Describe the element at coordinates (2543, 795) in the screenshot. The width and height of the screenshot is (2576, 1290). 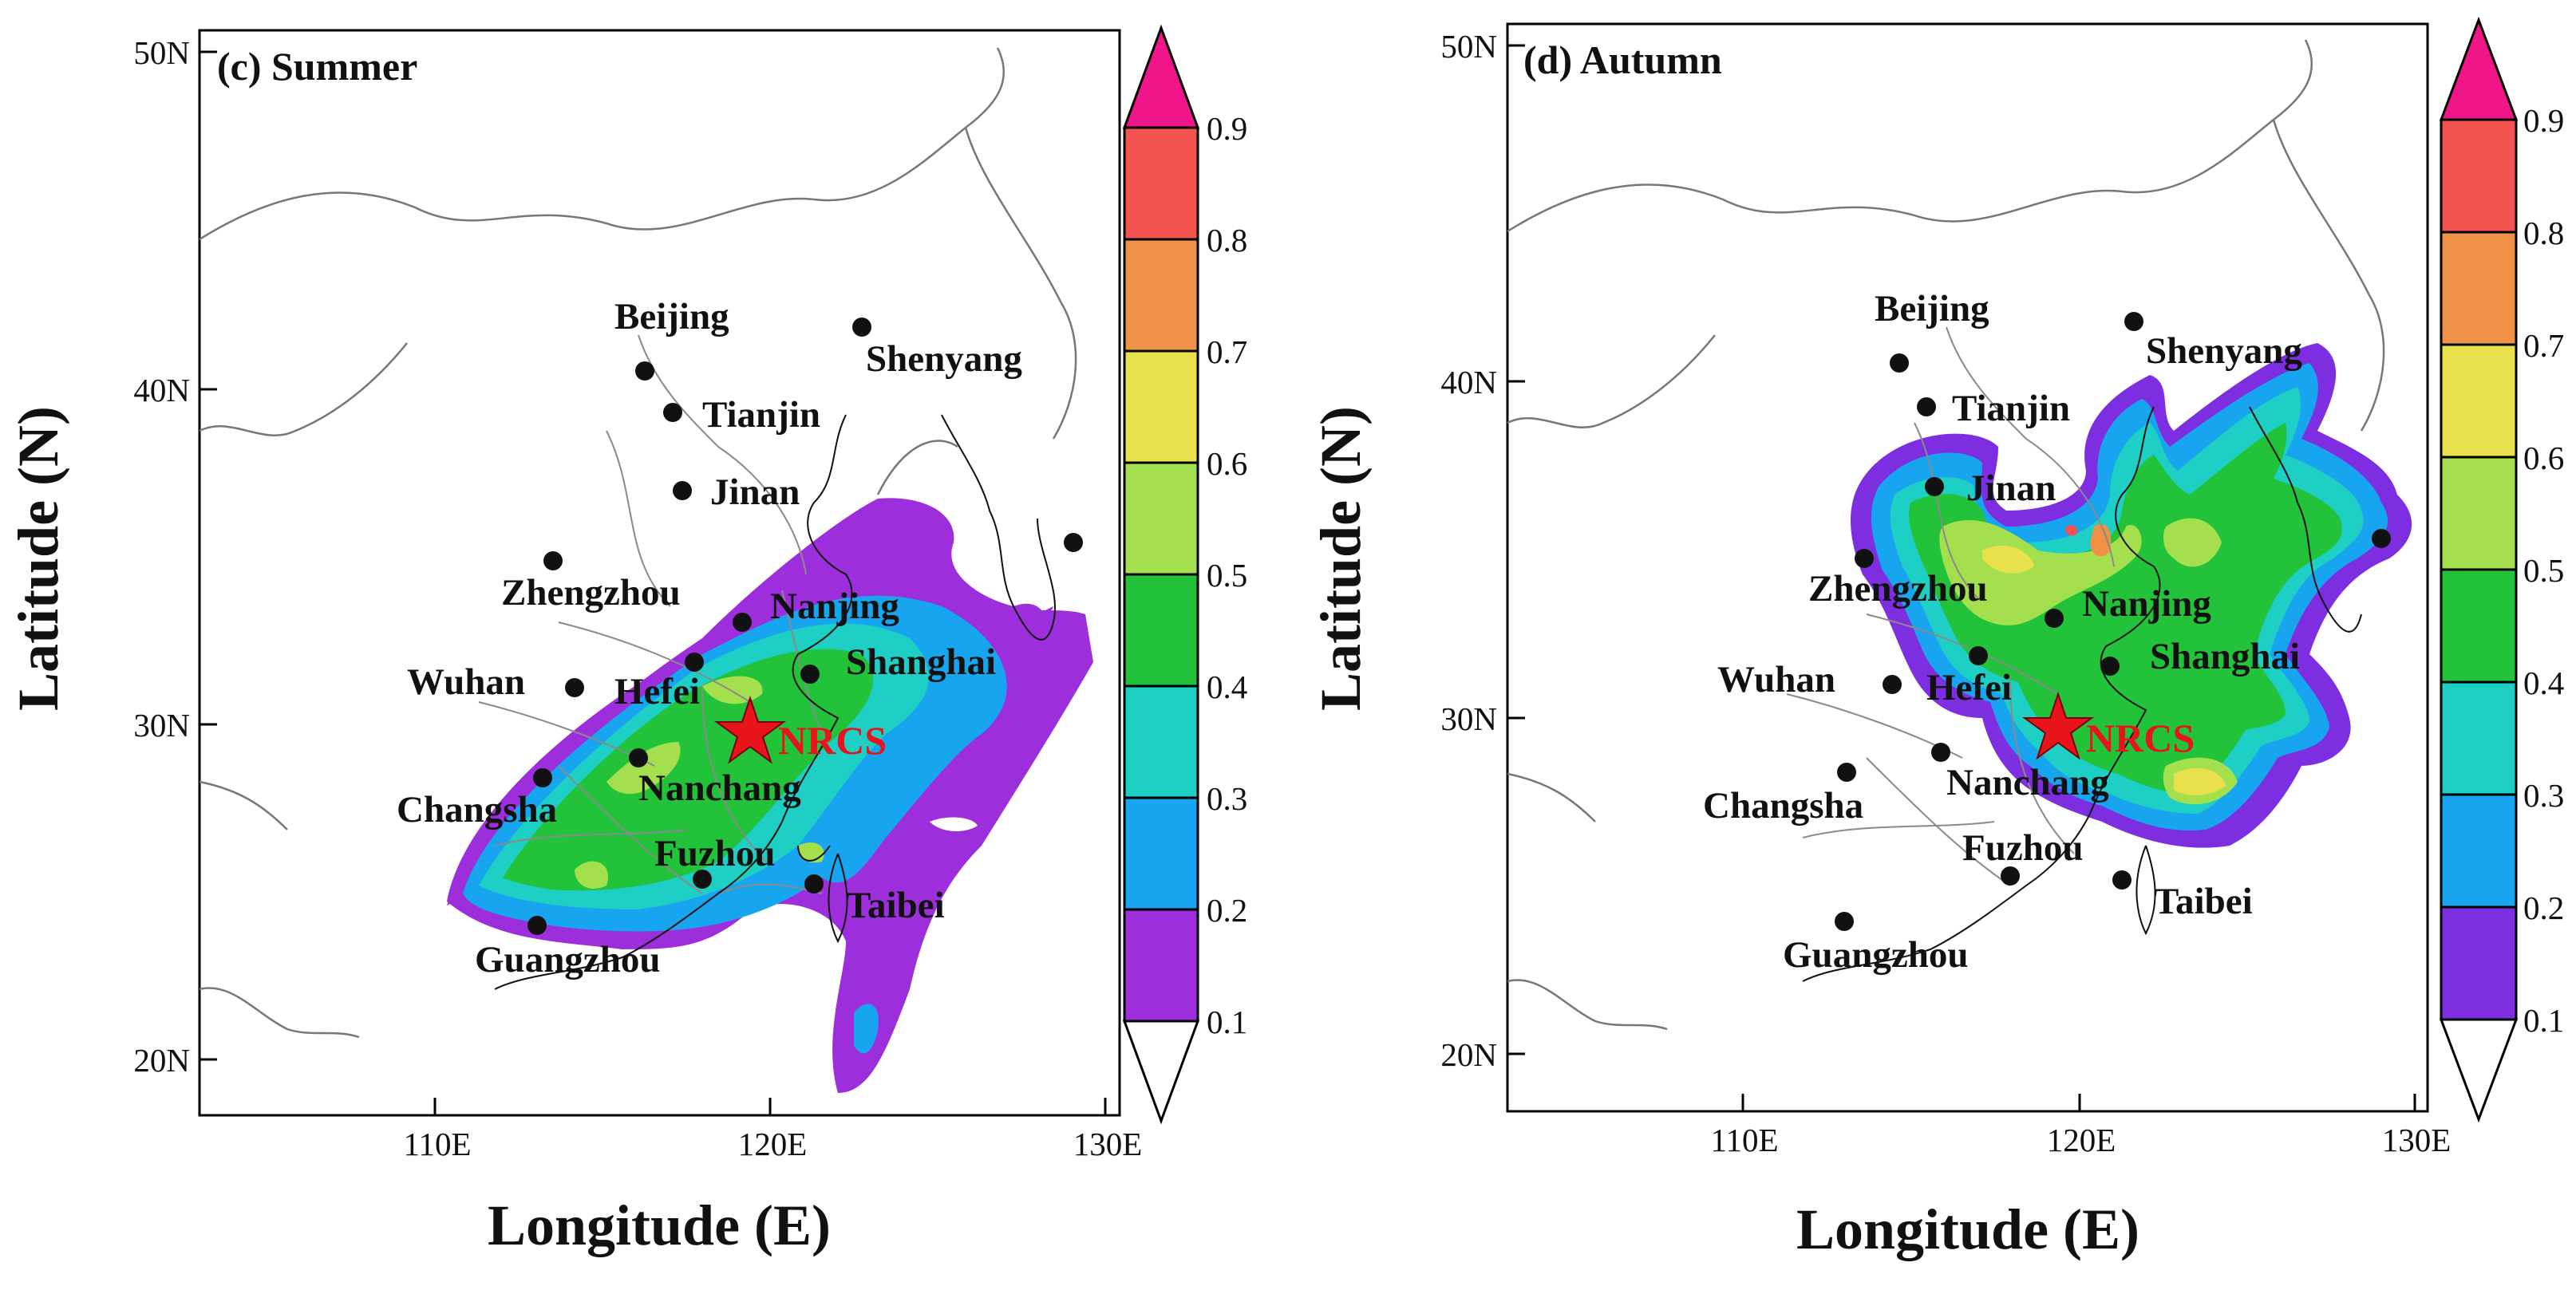
I see `autumn-cb-label-0.3: 0.3` at that location.